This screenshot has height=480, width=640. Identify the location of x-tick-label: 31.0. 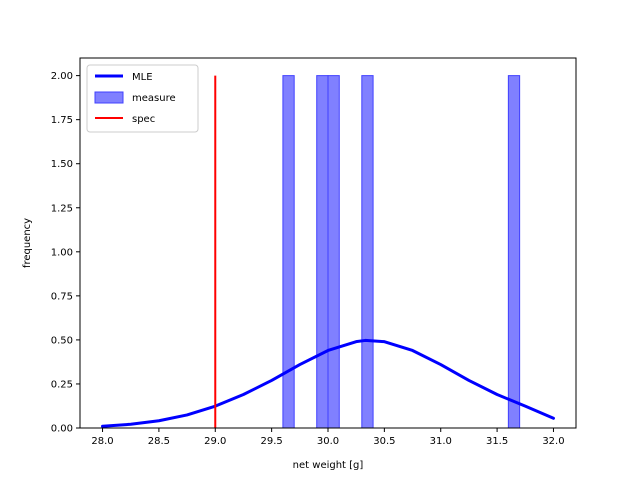
(441, 441).